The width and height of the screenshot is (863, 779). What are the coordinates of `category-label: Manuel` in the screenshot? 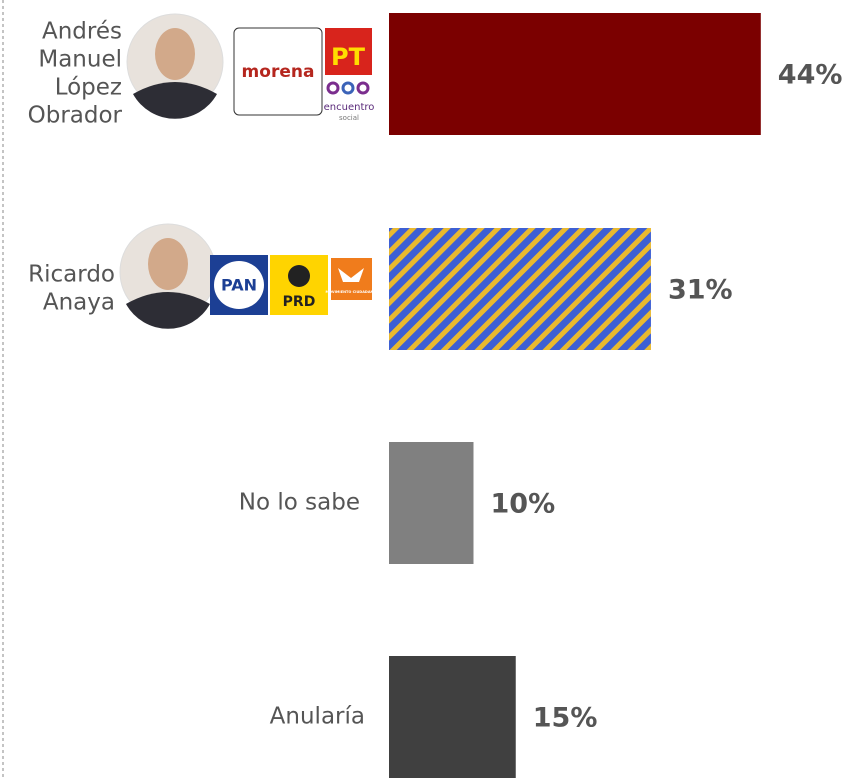 It's located at (80, 60).